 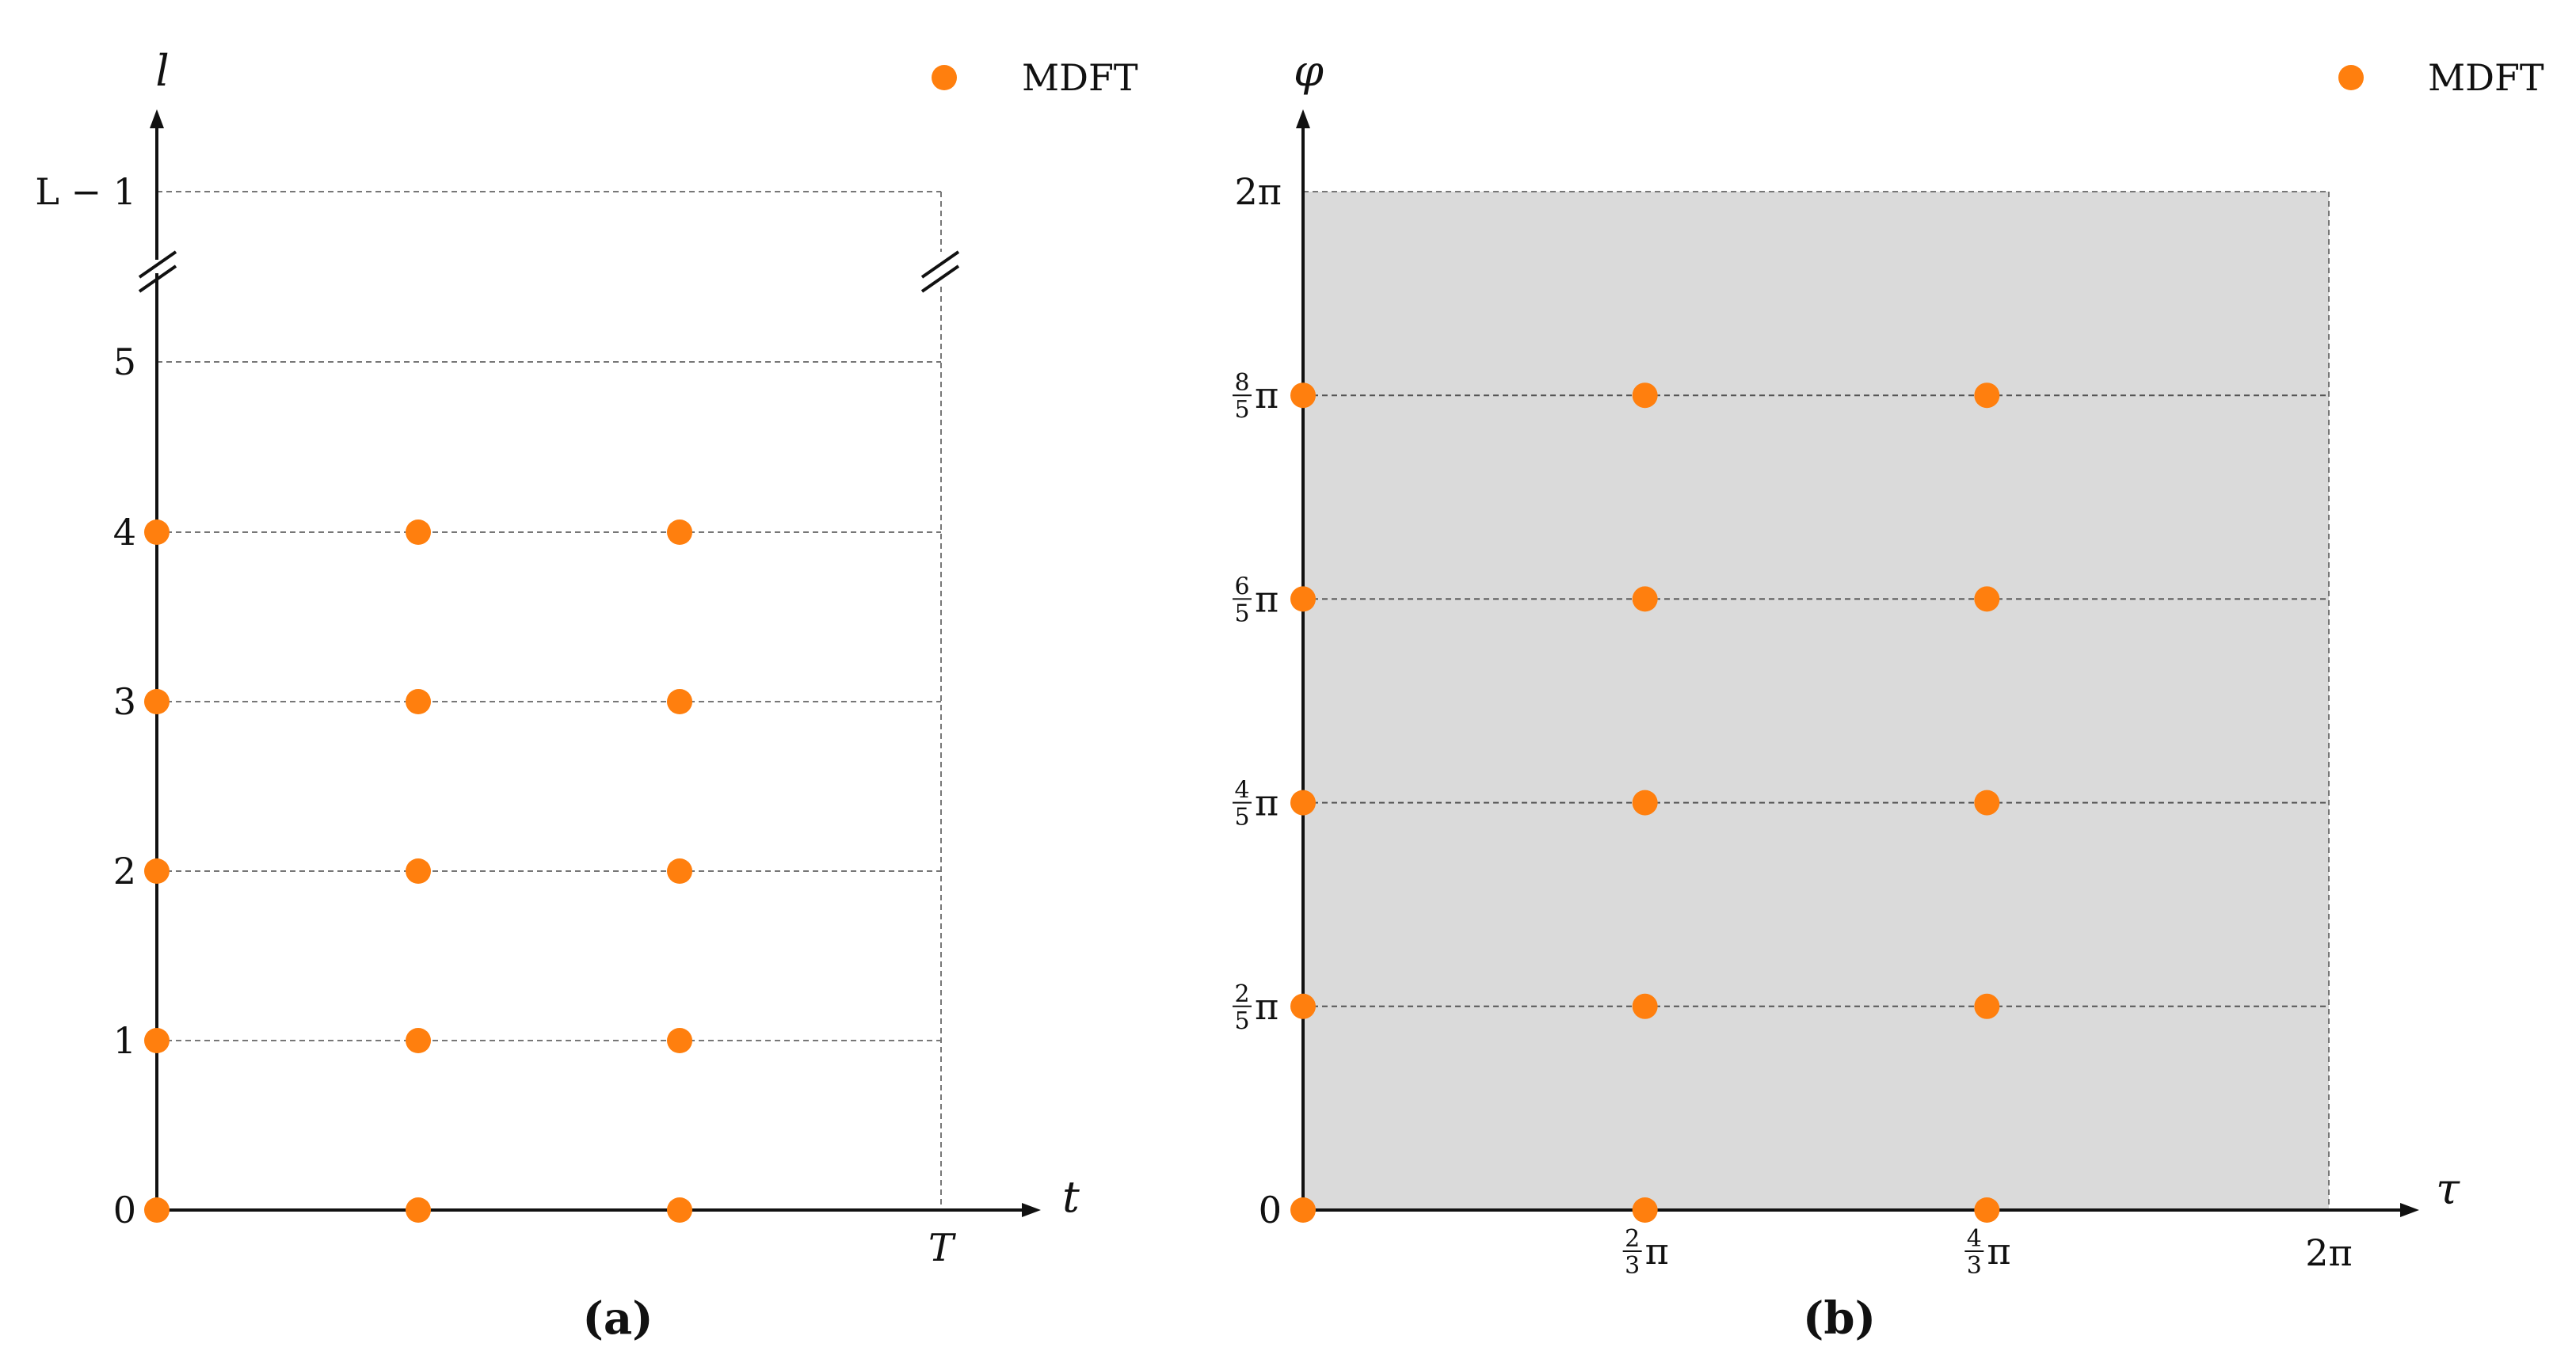 What do you see at coordinates (1974, 1239) in the screenshot?
I see `x-tick-numerator-b: 4` at bounding box center [1974, 1239].